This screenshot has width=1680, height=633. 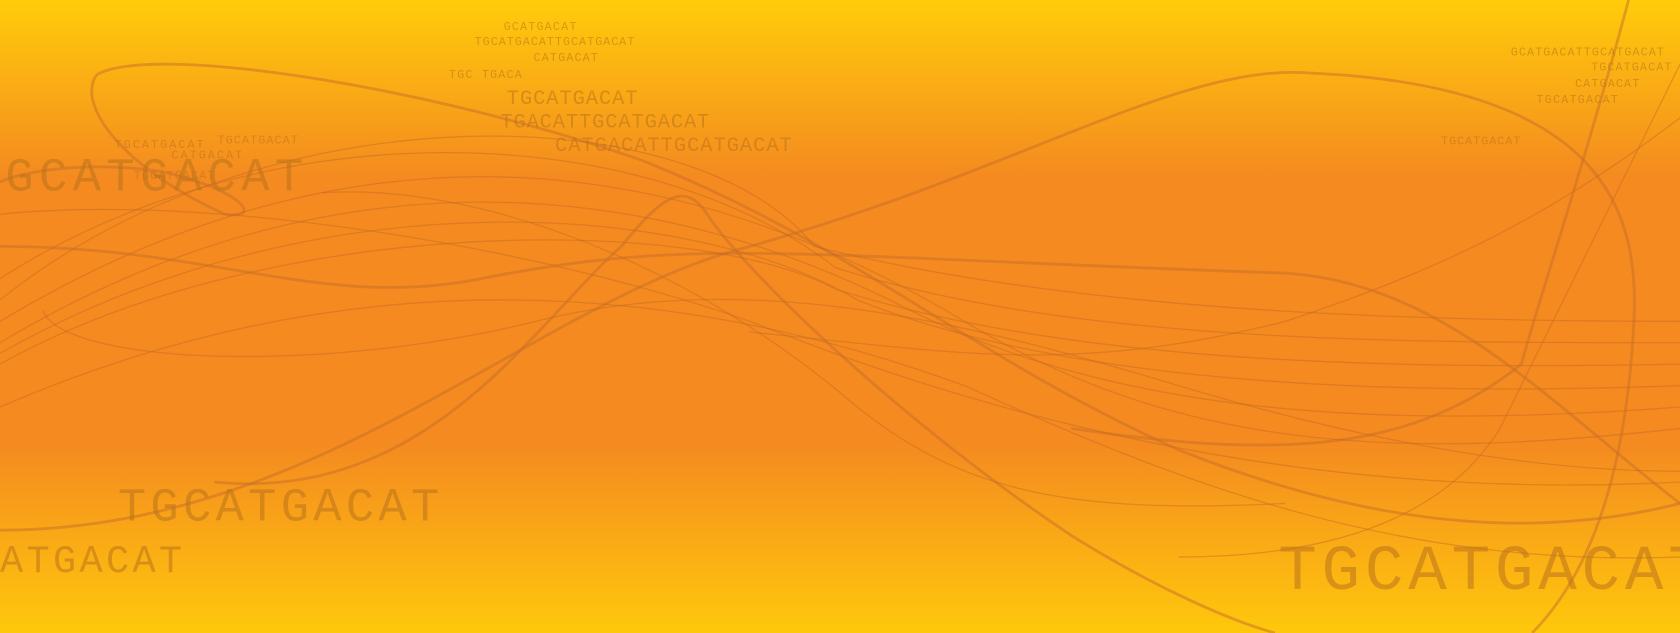 What do you see at coordinates (91, 562) in the screenshot?
I see `dna-text: ATGACAT` at bounding box center [91, 562].